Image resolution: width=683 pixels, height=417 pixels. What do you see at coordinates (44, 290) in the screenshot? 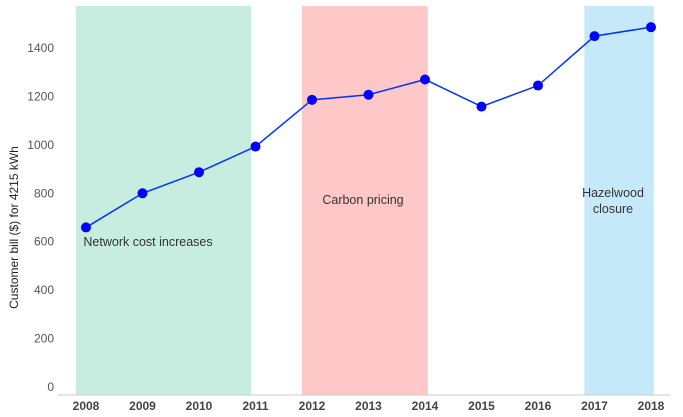
I see `y-tick-label: 400` at bounding box center [44, 290].